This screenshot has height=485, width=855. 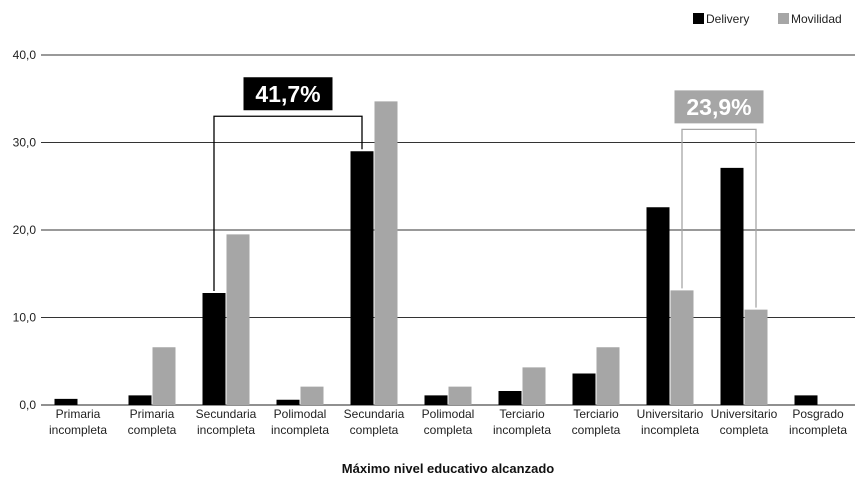 I want to click on y-tick-label: 0,0, so click(x=27, y=405).